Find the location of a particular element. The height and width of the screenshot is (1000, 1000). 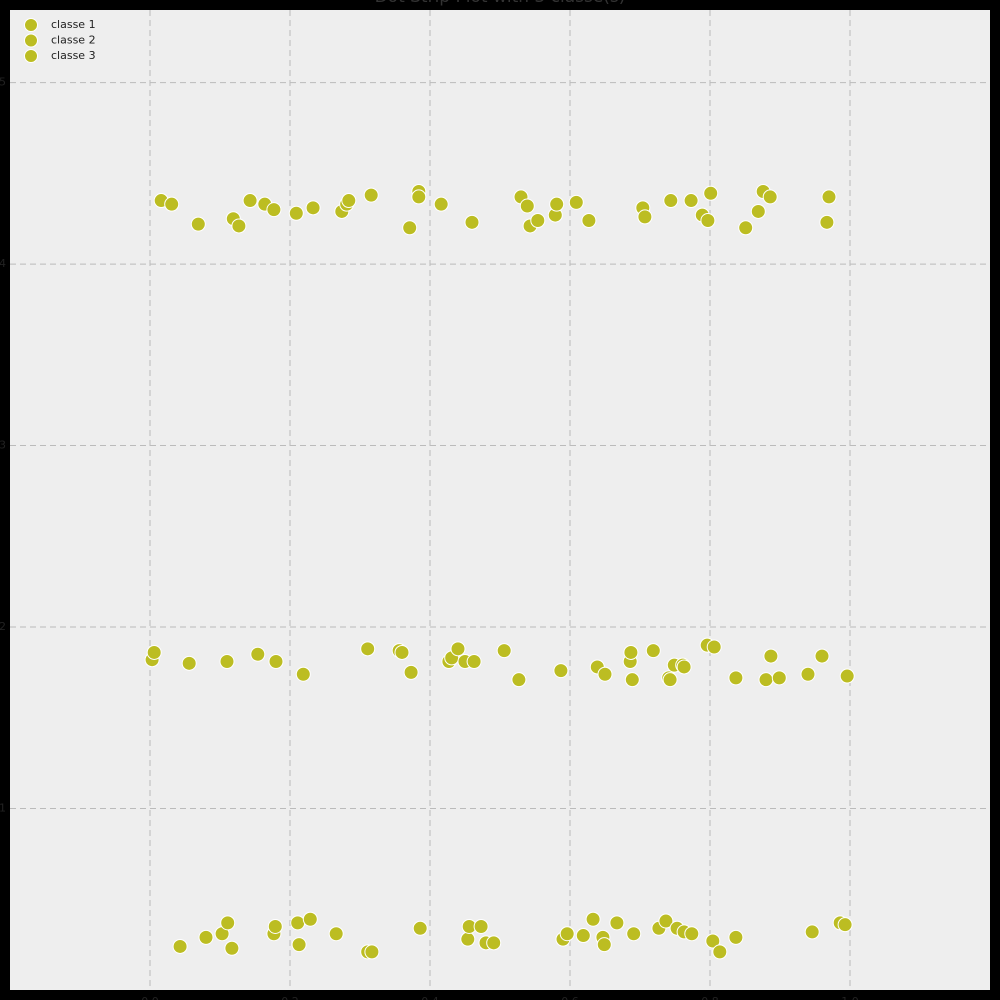

y-tick-label: 4 is located at coordinates (3, 263).